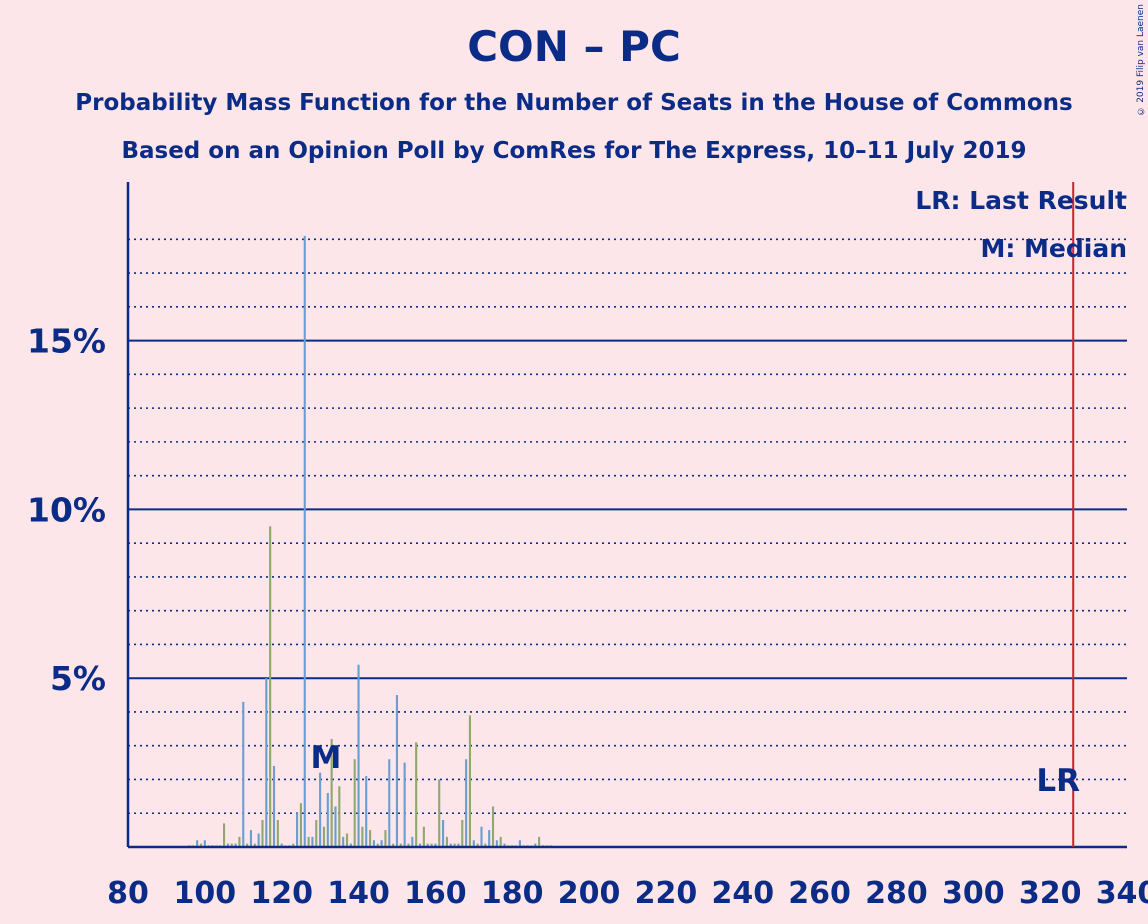 This screenshot has height=924, width=1148. Describe the element at coordinates (358, 893) in the screenshot. I see `x-tick-label: 140` at that location.